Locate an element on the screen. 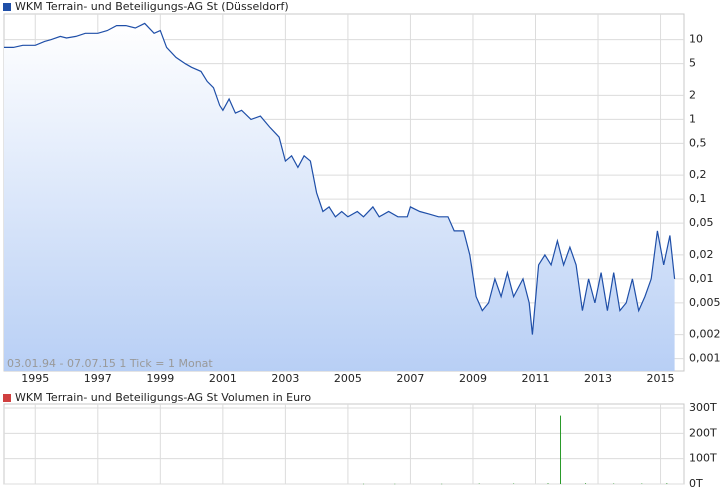 This screenshot has width=726, height=496. x-tick-label: 1995 is located at coordinates (35, 378).